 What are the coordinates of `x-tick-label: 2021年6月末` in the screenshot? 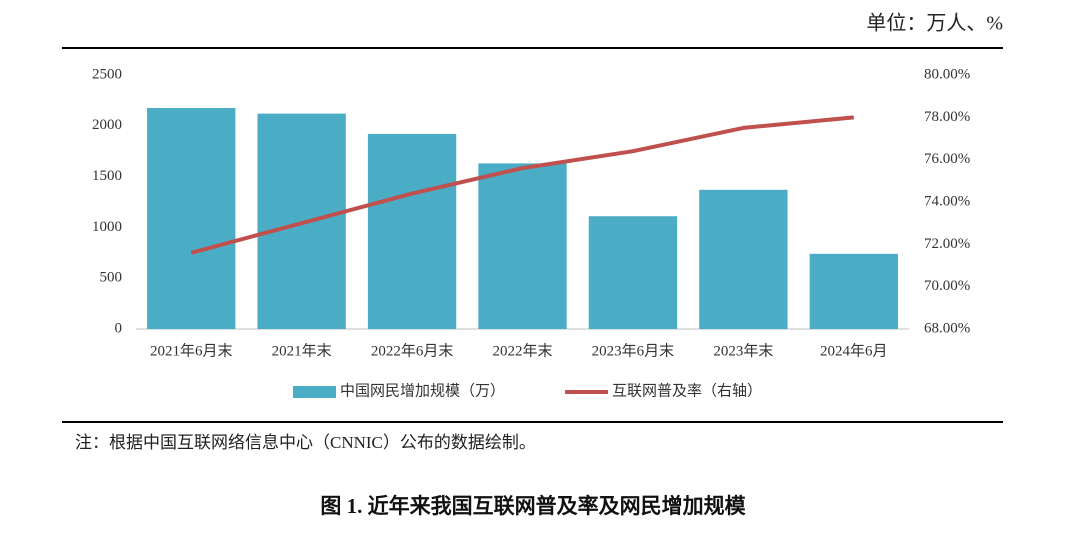 It's located at (191, 350).